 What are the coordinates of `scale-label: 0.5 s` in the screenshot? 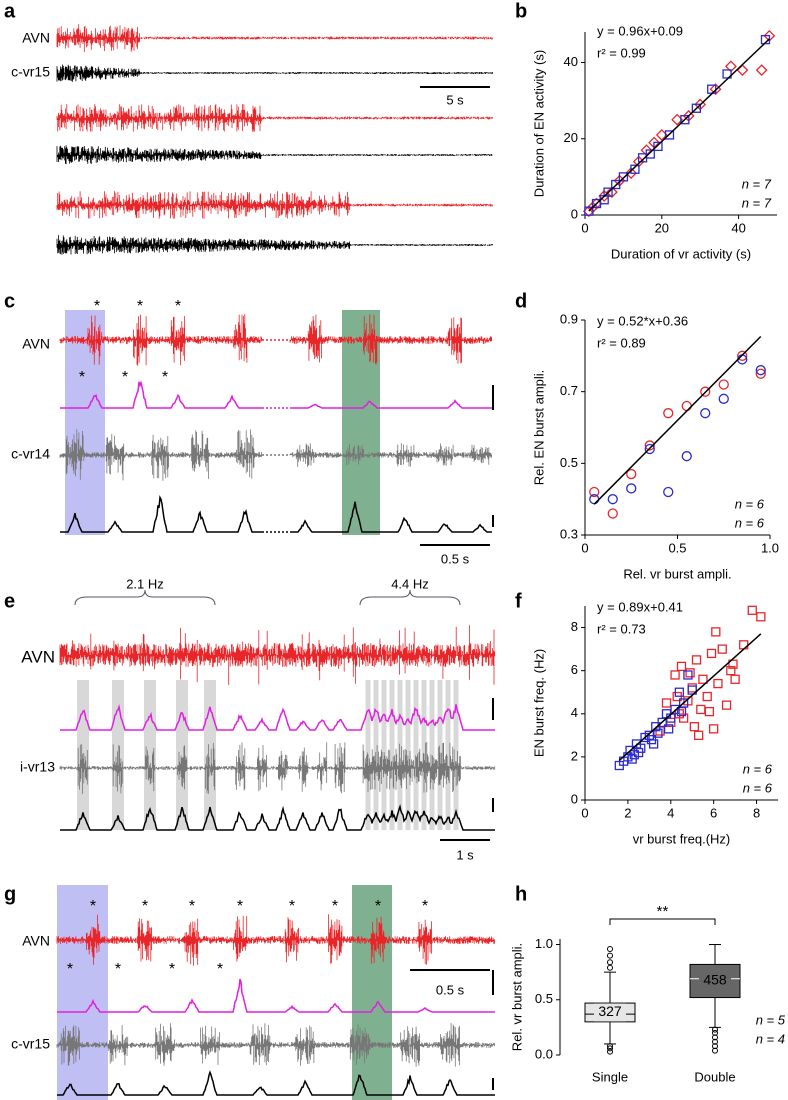 It's located at (450, 989).